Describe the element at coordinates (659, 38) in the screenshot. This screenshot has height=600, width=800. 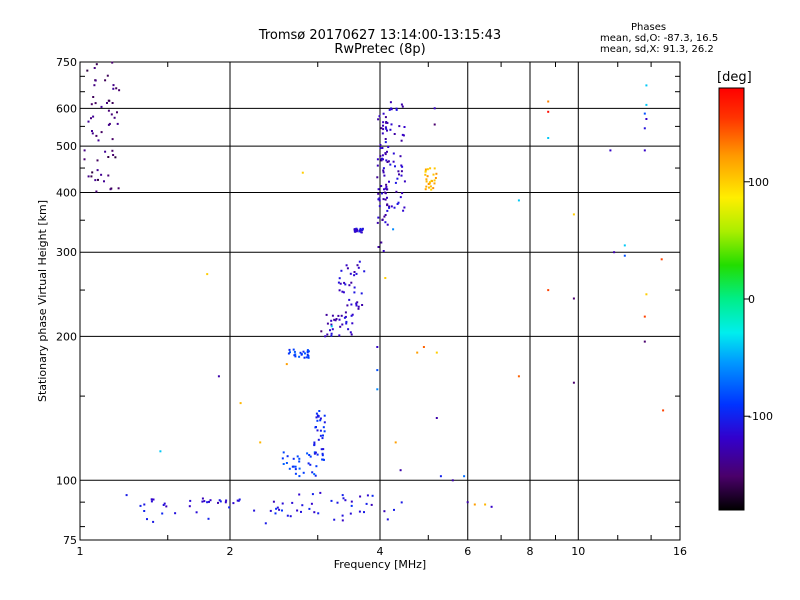
I see `legend-line-o: mean, sd,O: -87.3, 16.5` at that location.